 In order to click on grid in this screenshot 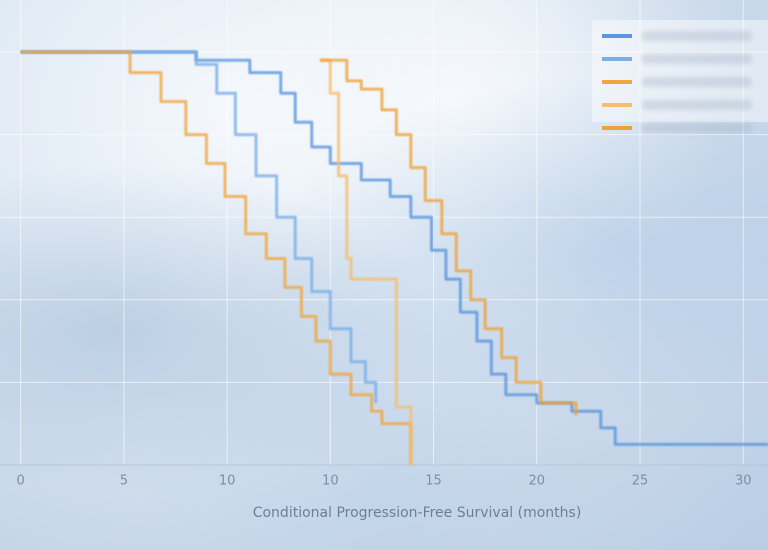, I will do `click(384, 465)`.